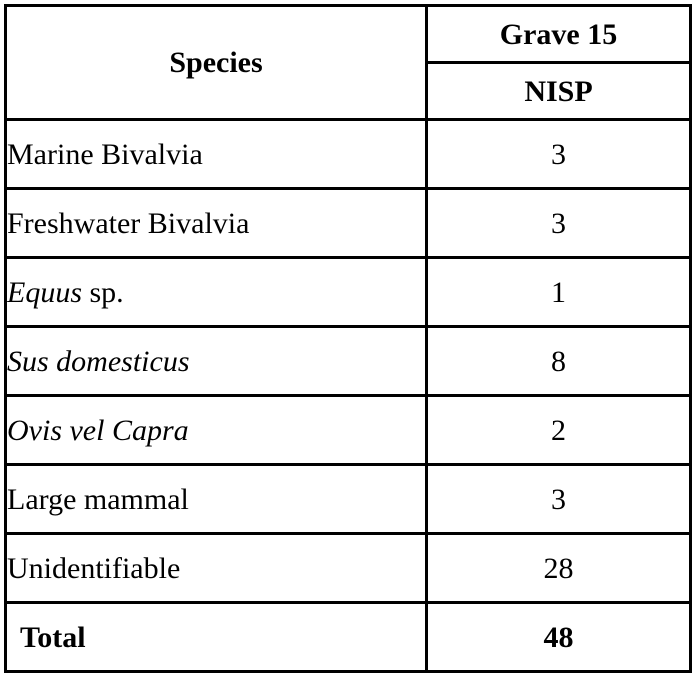 This screenshot has height=673, width=696. I want to click on table-row: Ovis vel Capra 2, so click(348, 430).